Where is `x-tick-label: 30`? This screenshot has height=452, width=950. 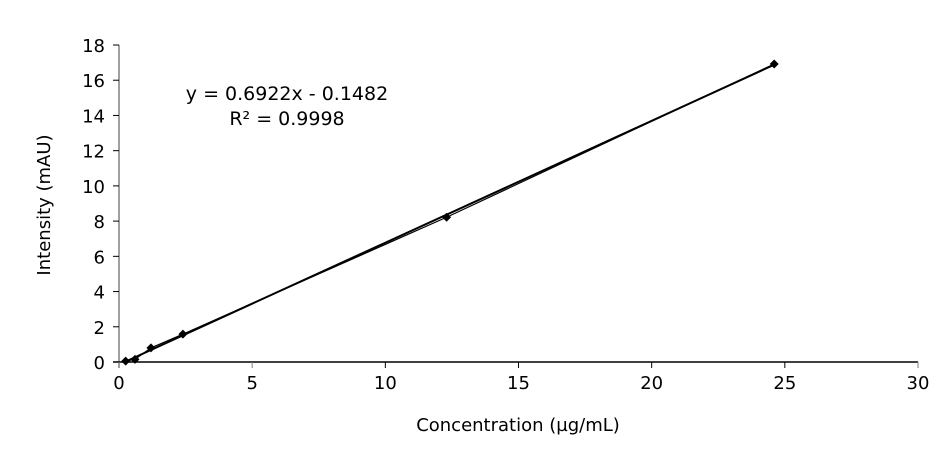 x-tick-label: 30 is located at coordinates (918, 383).